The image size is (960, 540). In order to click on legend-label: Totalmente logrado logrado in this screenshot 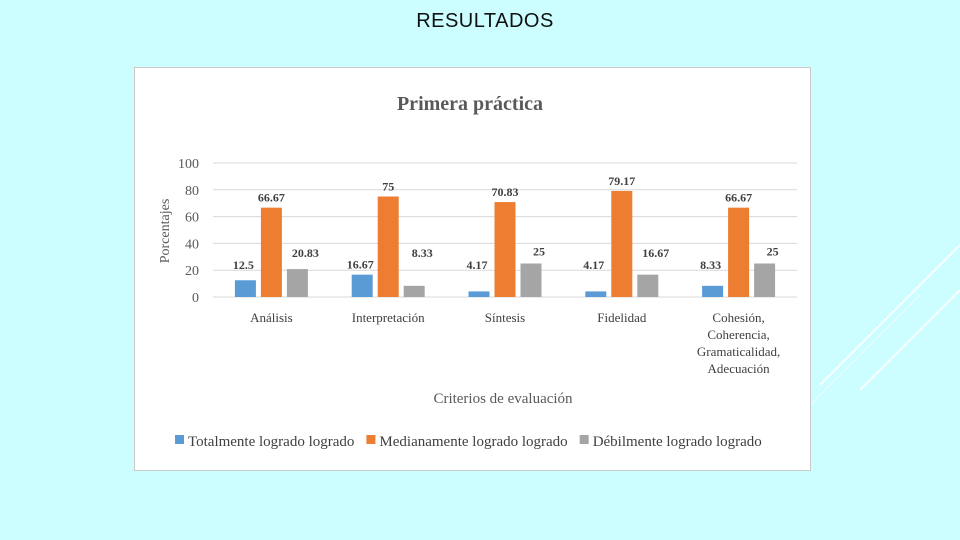, I will do `click(271, 442)`.